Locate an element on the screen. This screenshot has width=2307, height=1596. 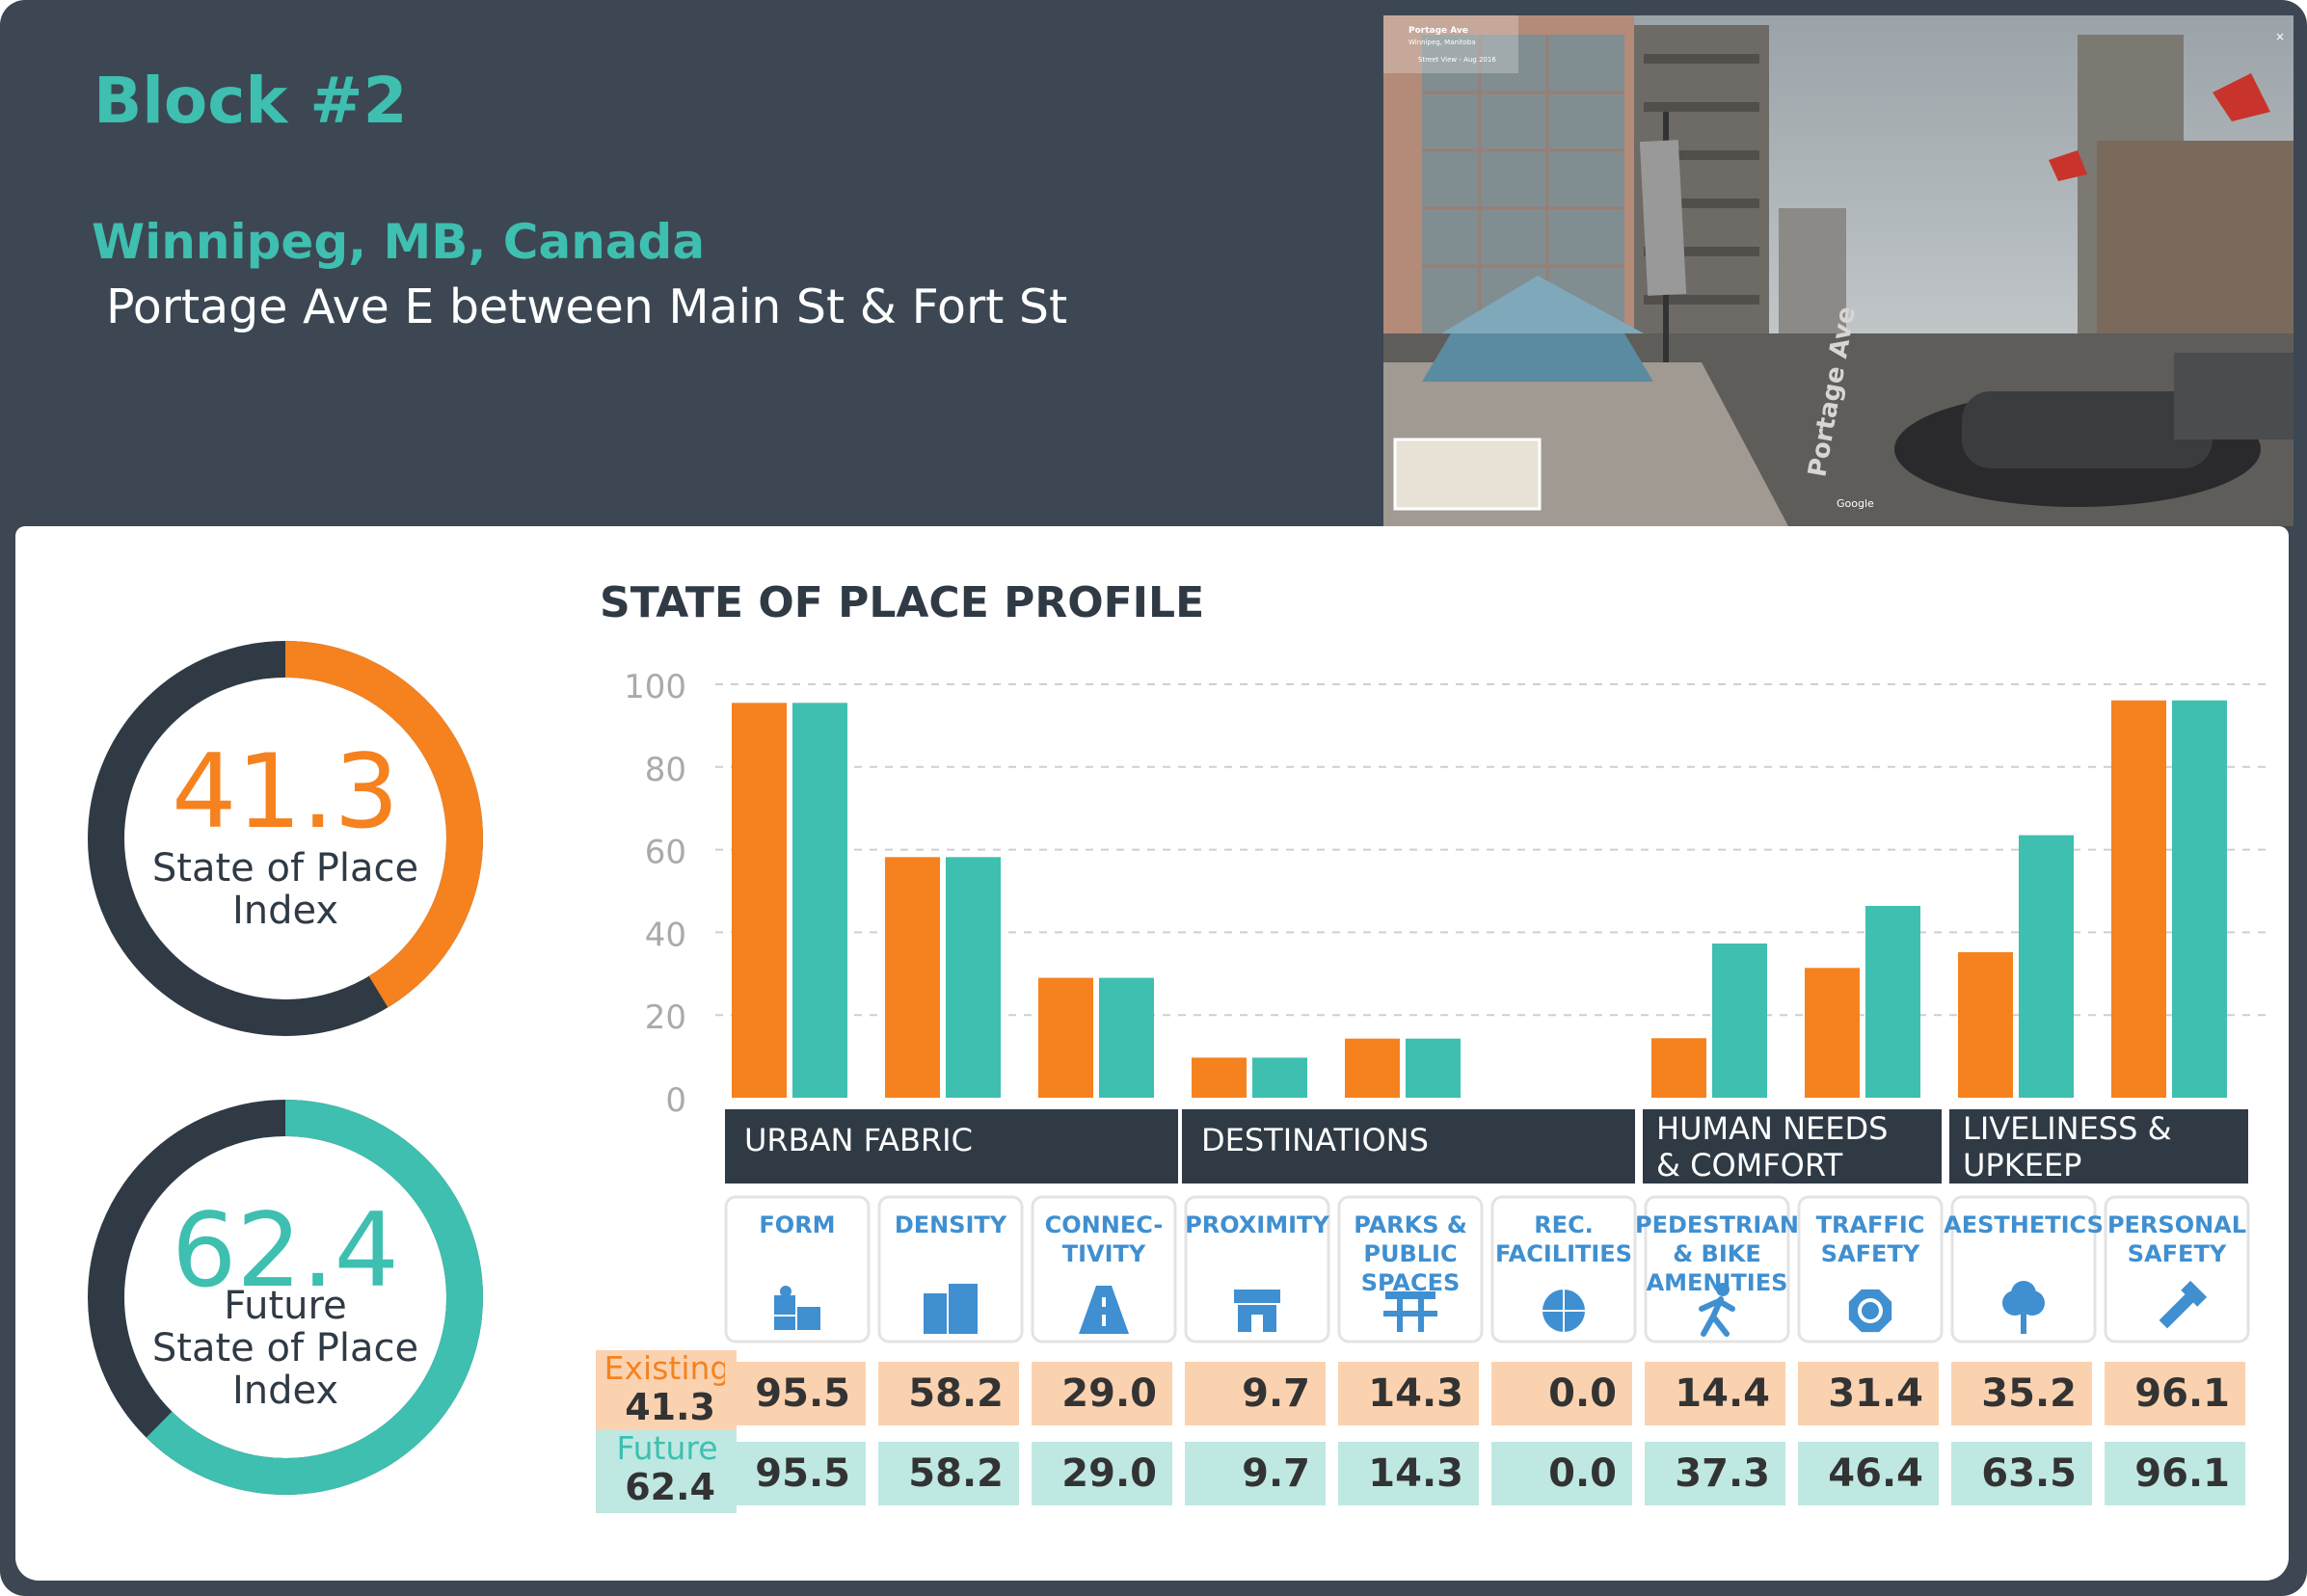
block-title: Block #2 is located at coordinates (251, 101).